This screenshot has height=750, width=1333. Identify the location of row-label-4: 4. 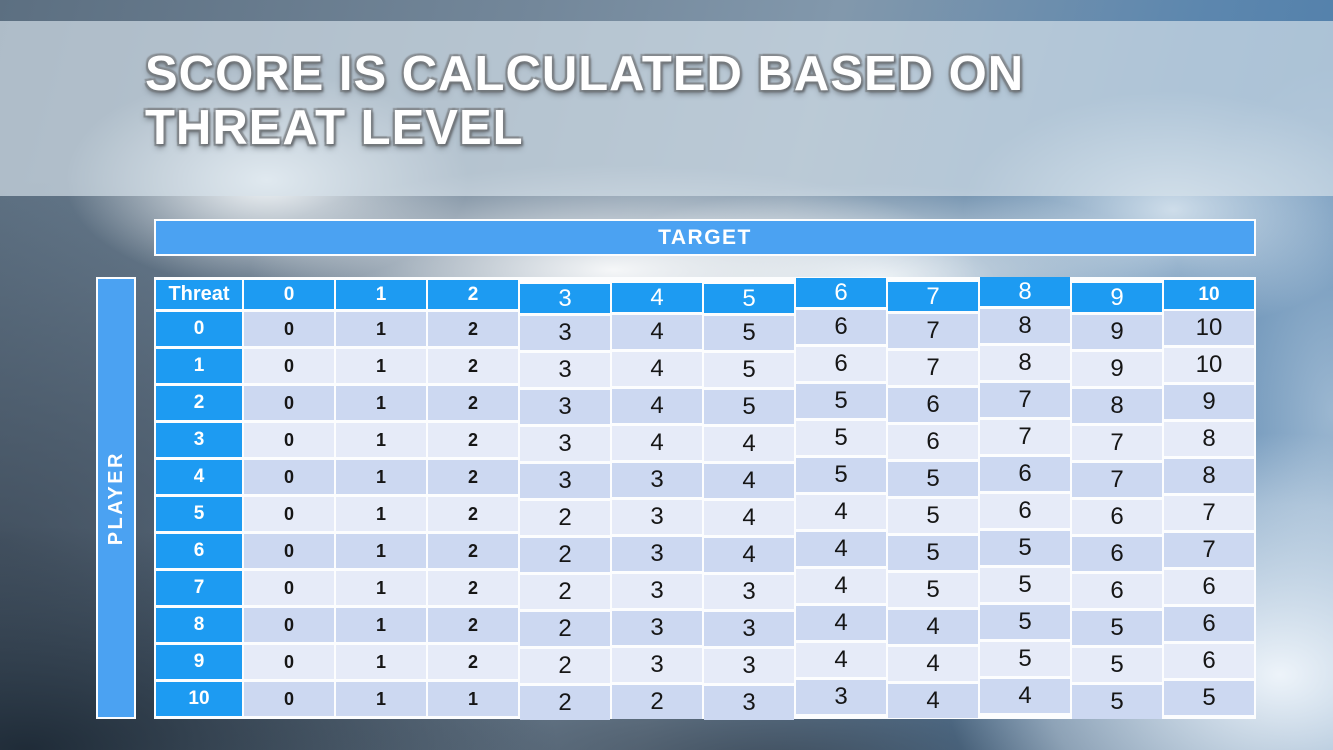
(199, 477).